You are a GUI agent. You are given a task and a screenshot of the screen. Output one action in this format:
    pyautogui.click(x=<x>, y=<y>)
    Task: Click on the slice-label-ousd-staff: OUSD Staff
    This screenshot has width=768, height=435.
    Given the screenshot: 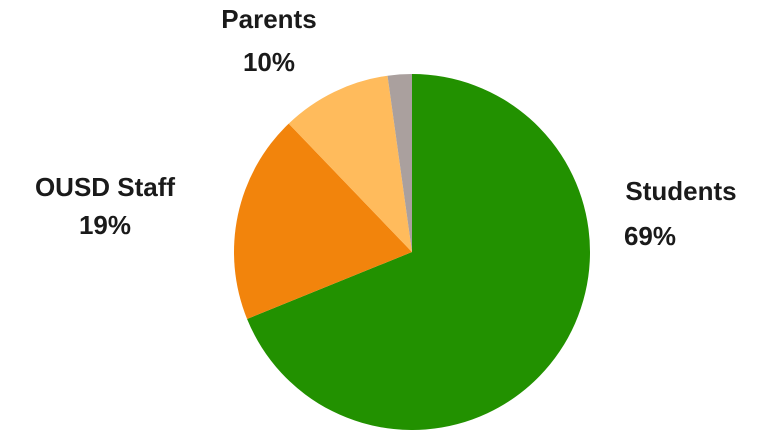 What is the action you would take?
    pyautogui.click(x=105, y=187)
    